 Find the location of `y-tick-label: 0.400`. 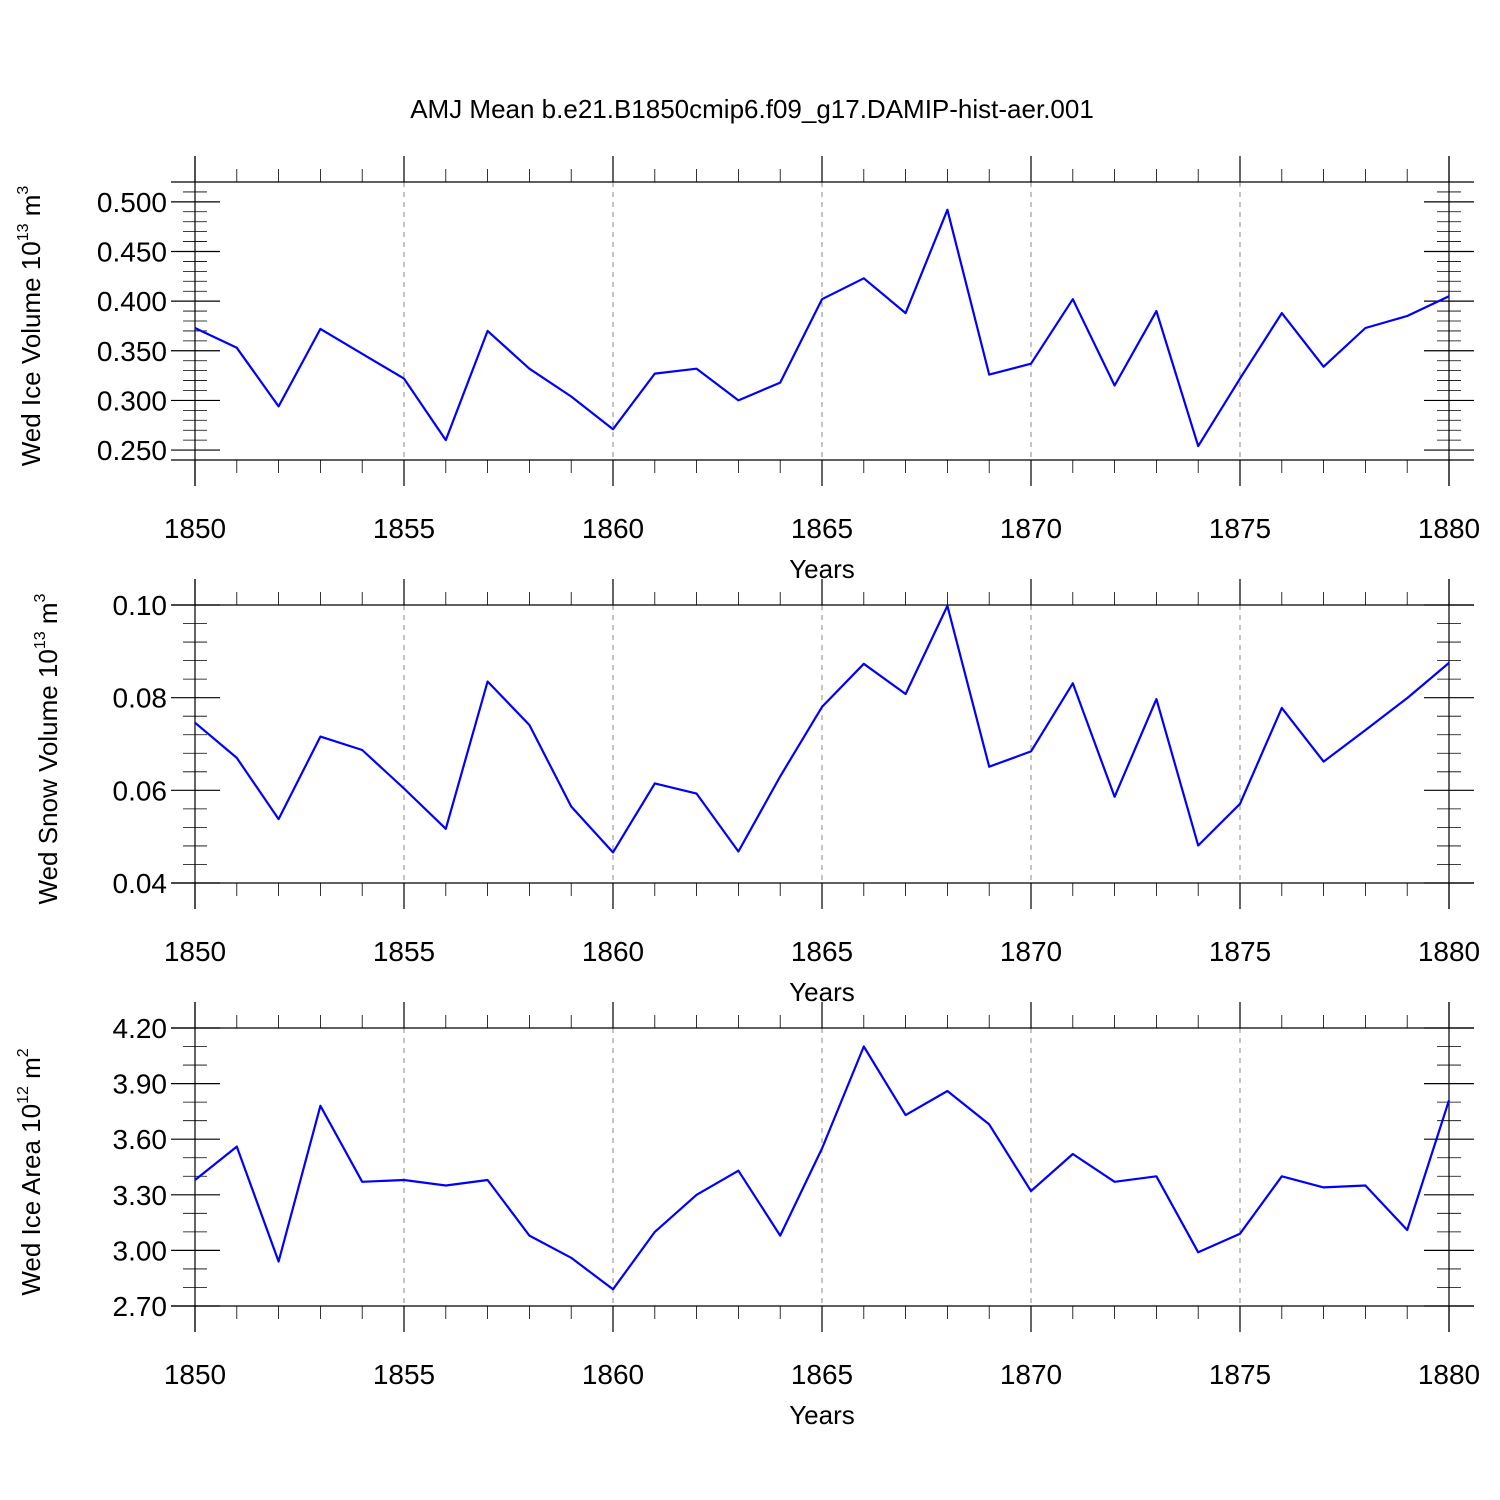

y-tick-label: 0.400 is located at coordinates (132, 301).